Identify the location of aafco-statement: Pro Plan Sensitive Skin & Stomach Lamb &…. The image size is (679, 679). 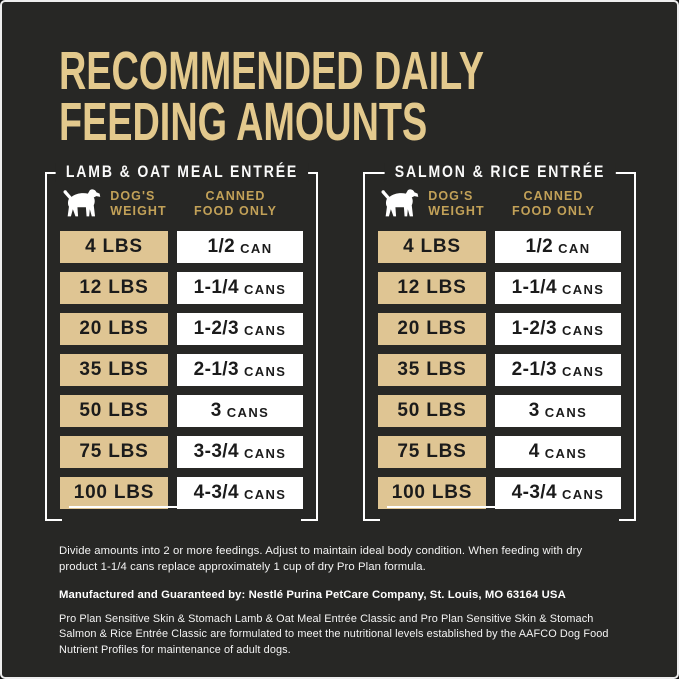
(334, 634).